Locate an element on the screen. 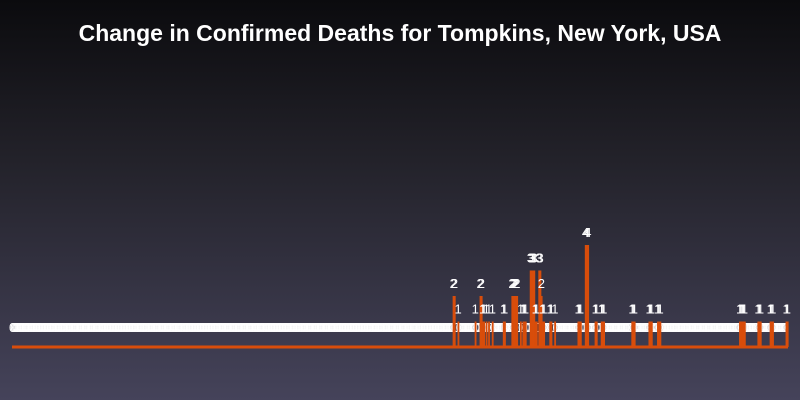 This screenshot has height=400, width=800. bars-layer is located at coordinates (620, 296).